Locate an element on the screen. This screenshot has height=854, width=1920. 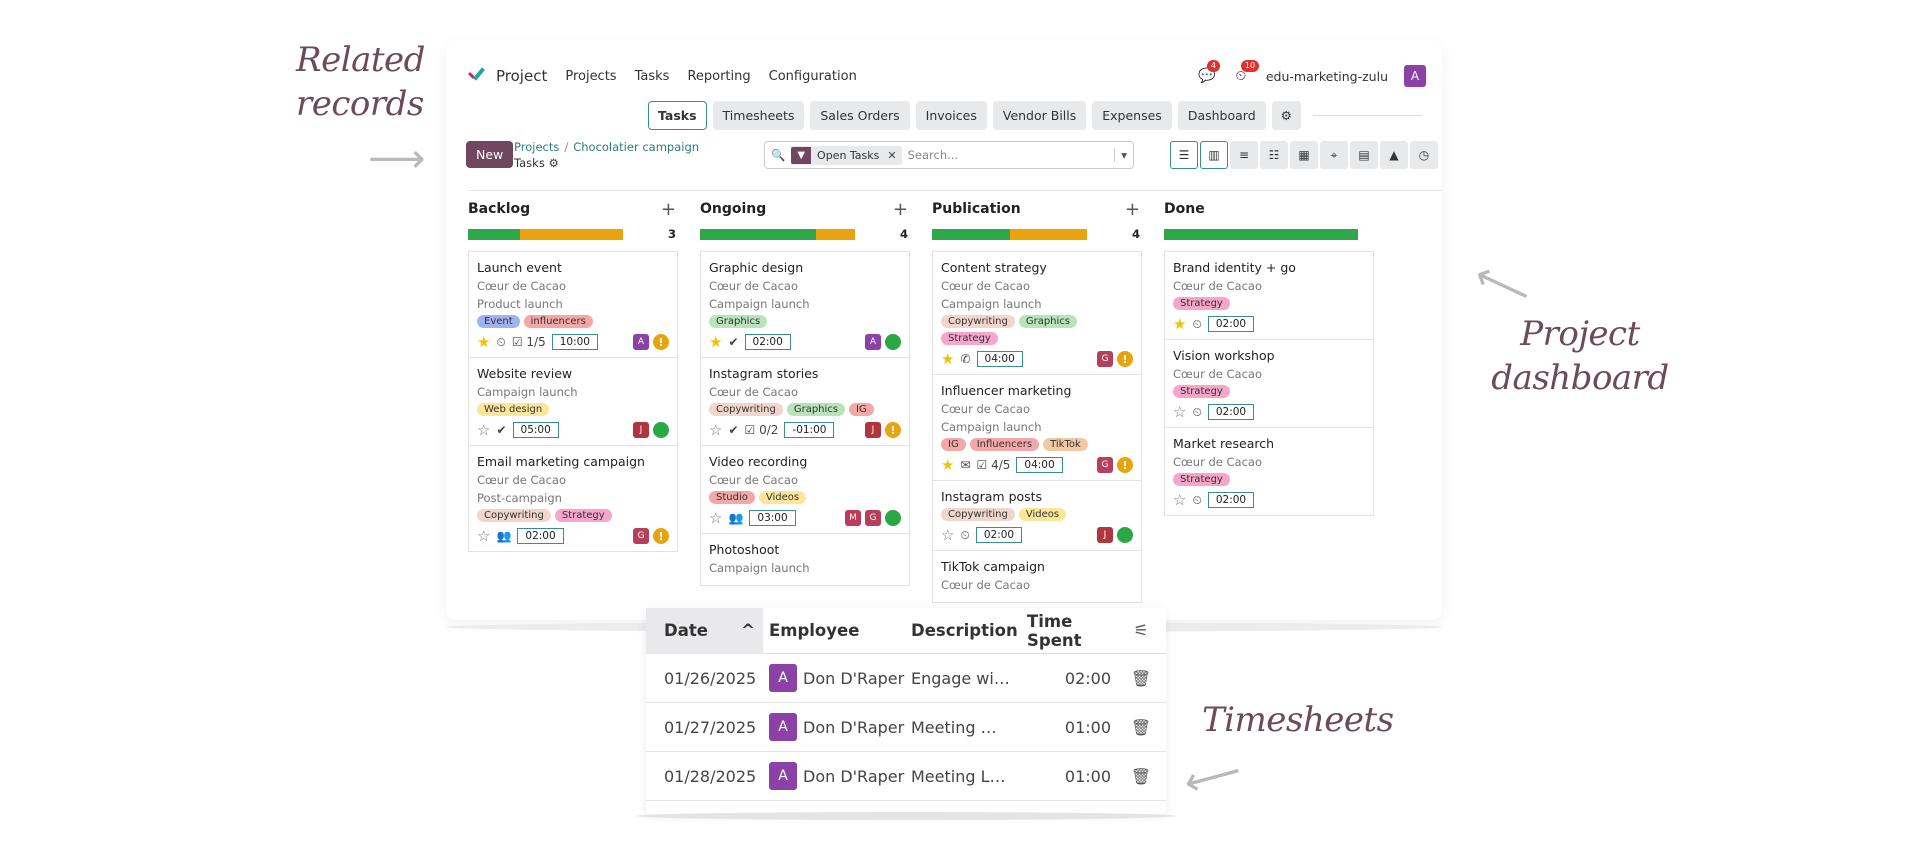
calendar-view-icon: ▦ is located at coordinates (1304, 155).